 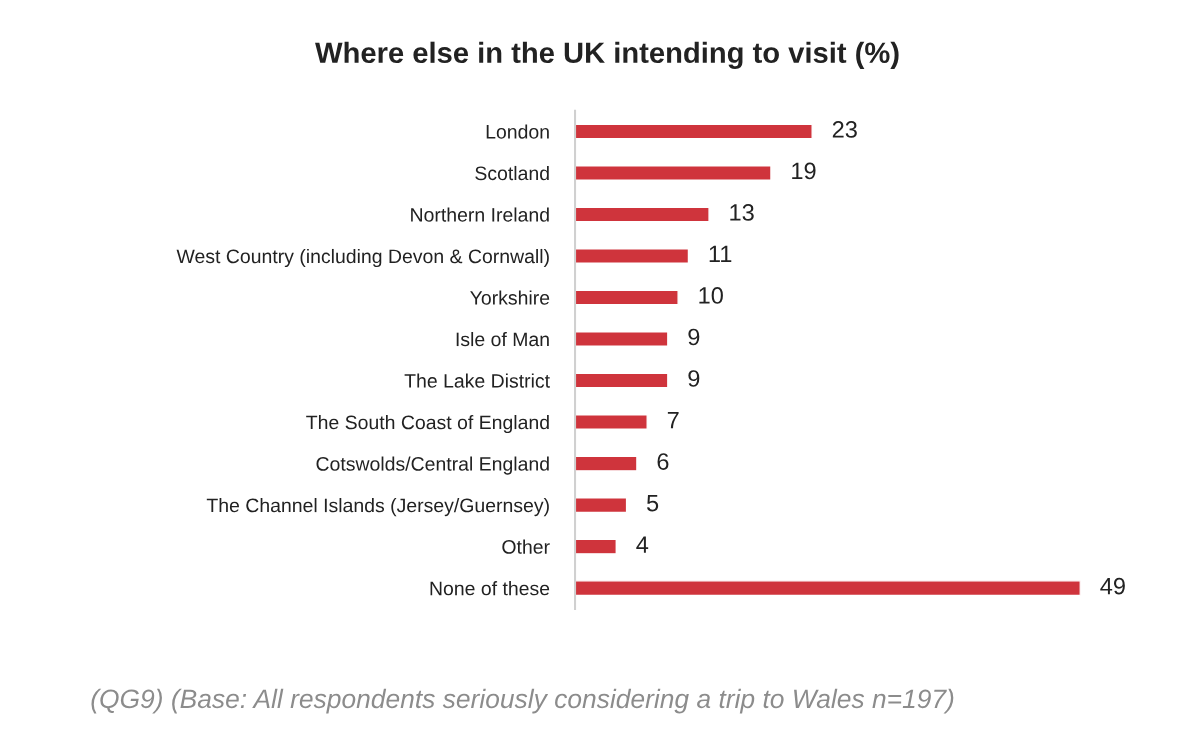 What do you see at coordinates (804, 171) in the screenshot?
I see `data-label: 19` at bounding box center [804, 171].